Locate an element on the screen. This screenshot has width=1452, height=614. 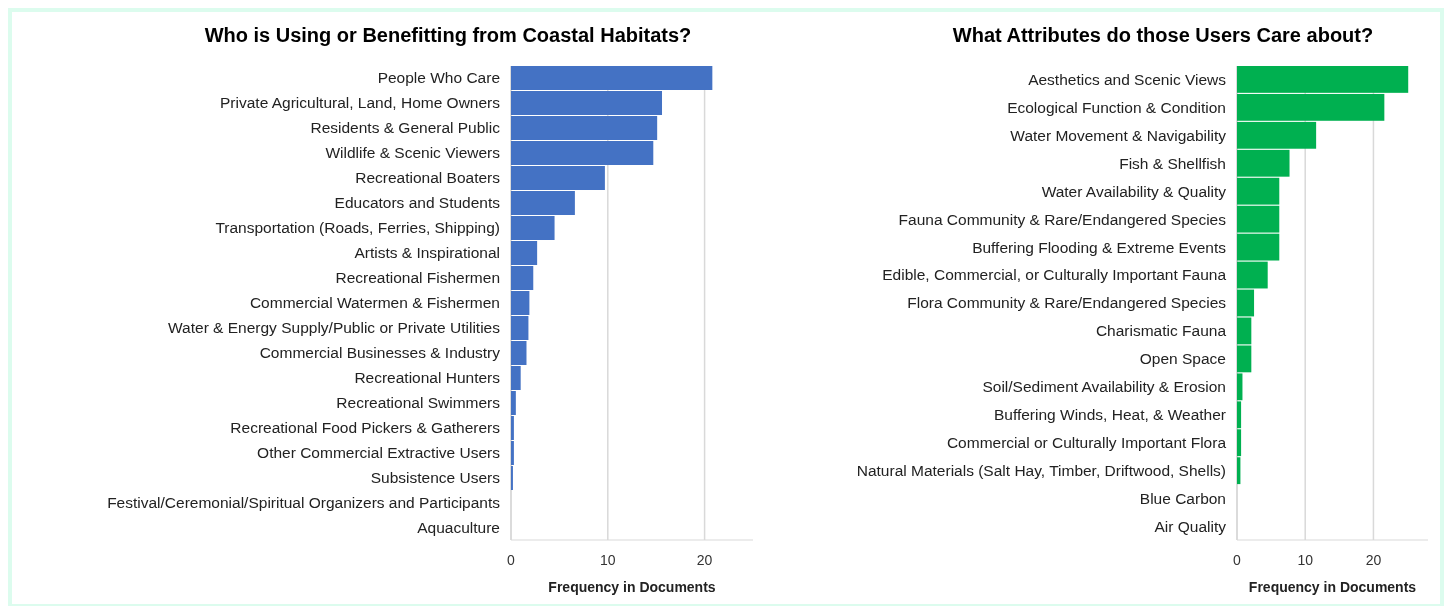
y-tick-label: Educators and Students is located at coordinates (417, 203).